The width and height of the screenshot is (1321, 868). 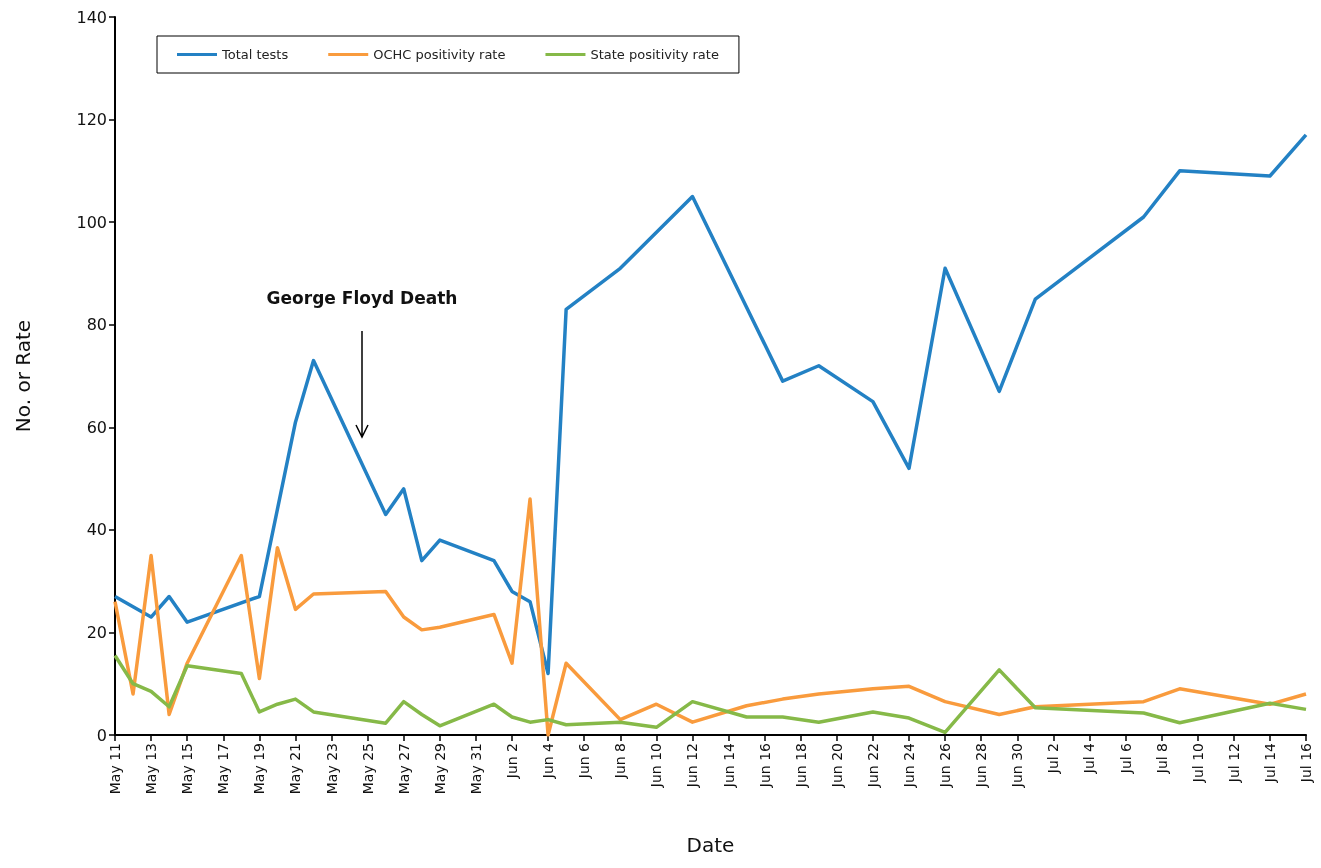 What do you see at coordinates (800, 766) in the screenshot?
I see `x-tick-label: Jun 18` at bounding box center [800, 766].